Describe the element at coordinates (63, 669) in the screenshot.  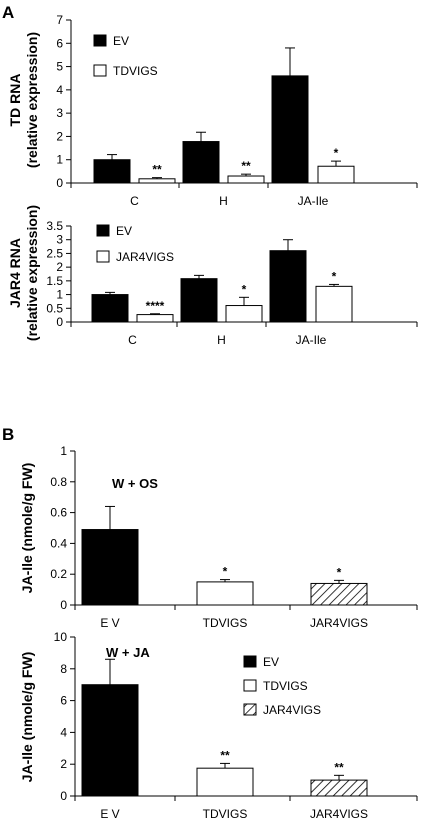
I see `y-tick-label: 8` at that location.